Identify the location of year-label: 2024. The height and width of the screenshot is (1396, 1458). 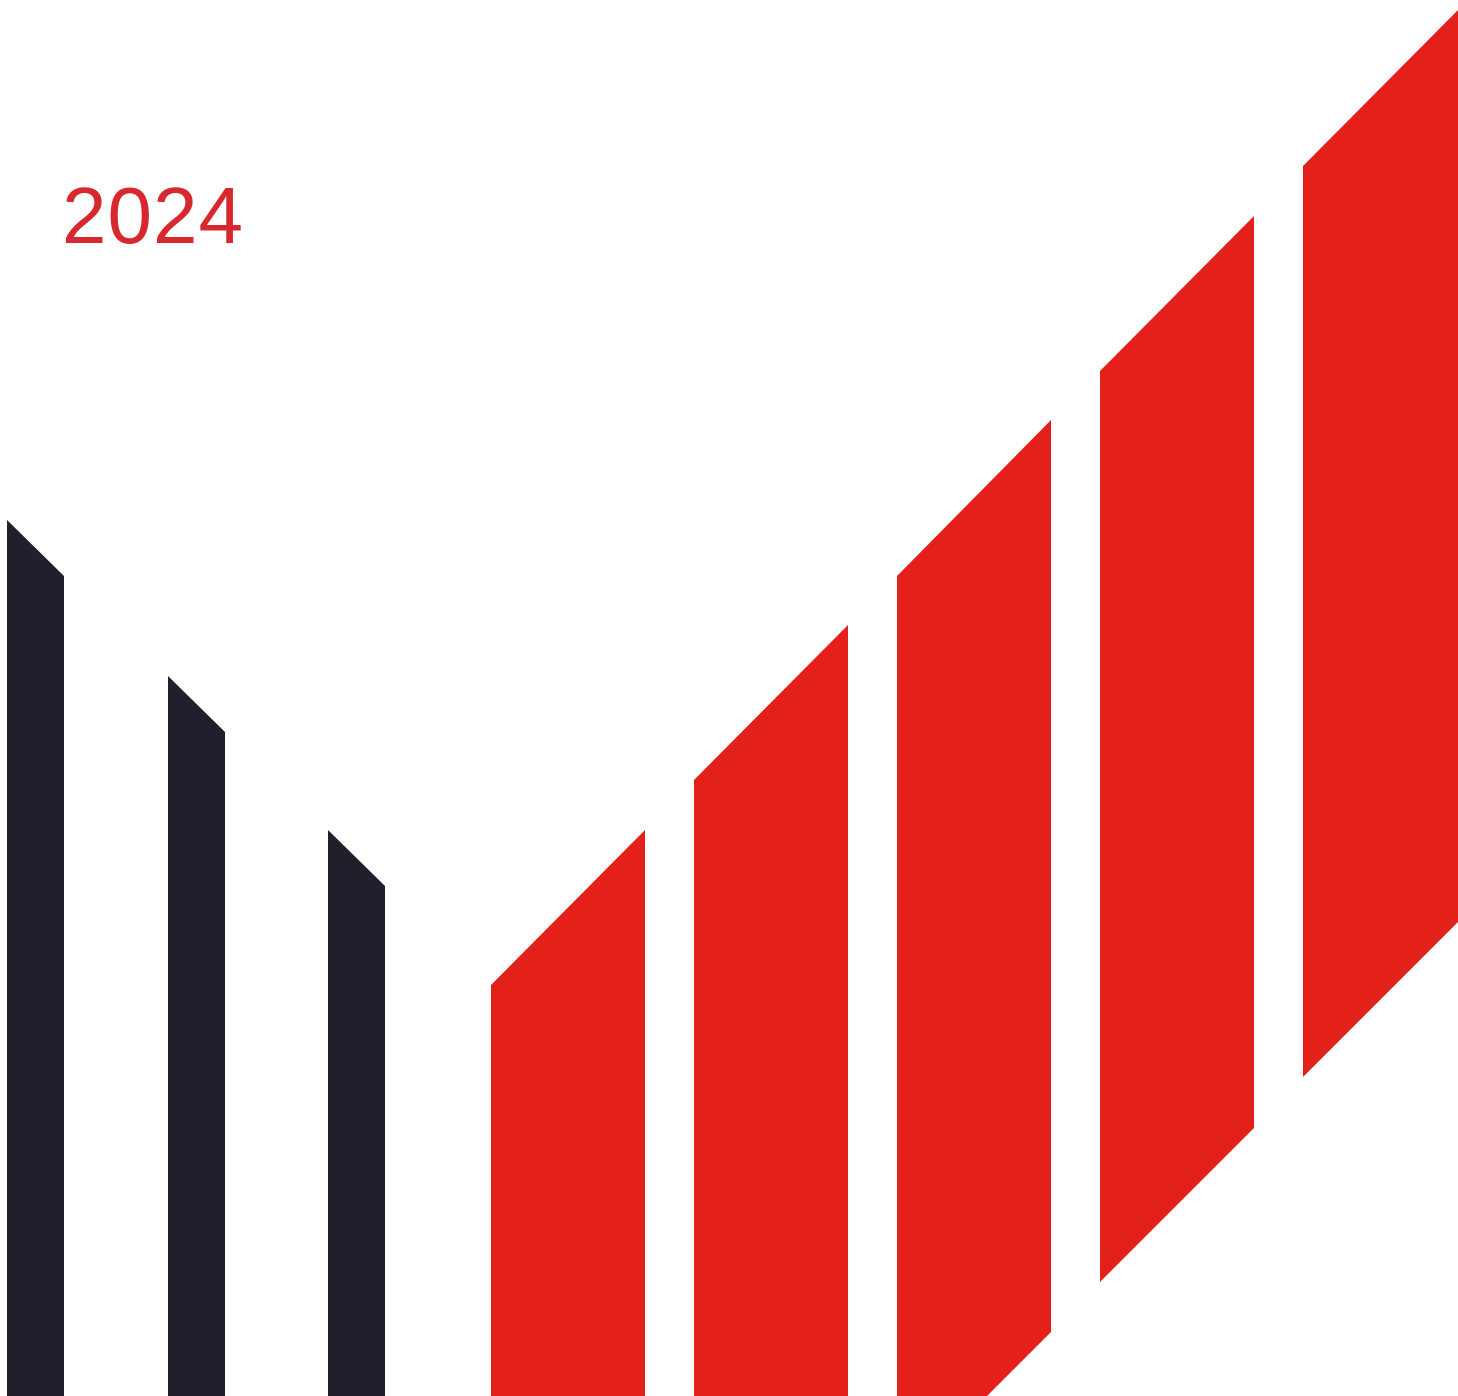
(153, 215).